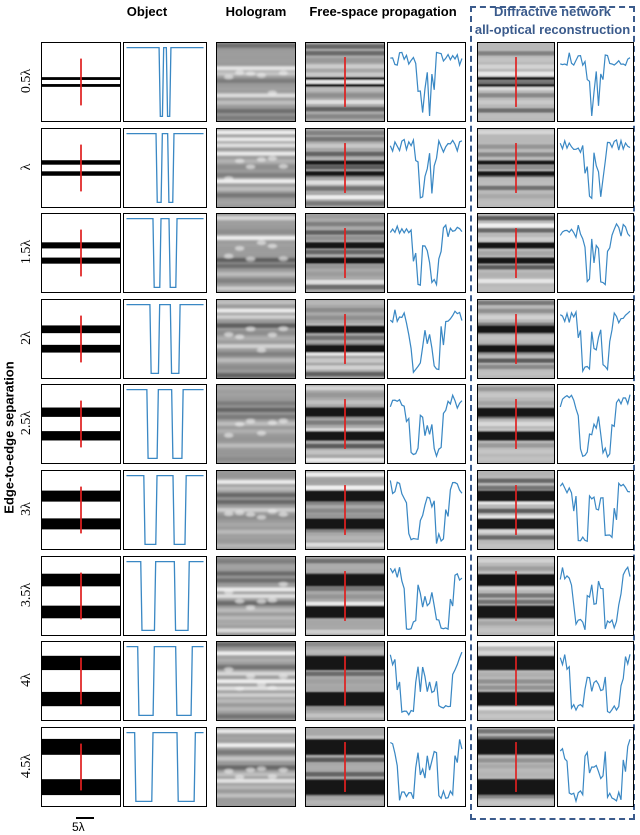 The height and width of the screenshot is (835, 640). What do you see at coordinates (383, 11) in the screenshot?
I see `header-free-space: Free-space propagation` at bounding box center [383, 11].